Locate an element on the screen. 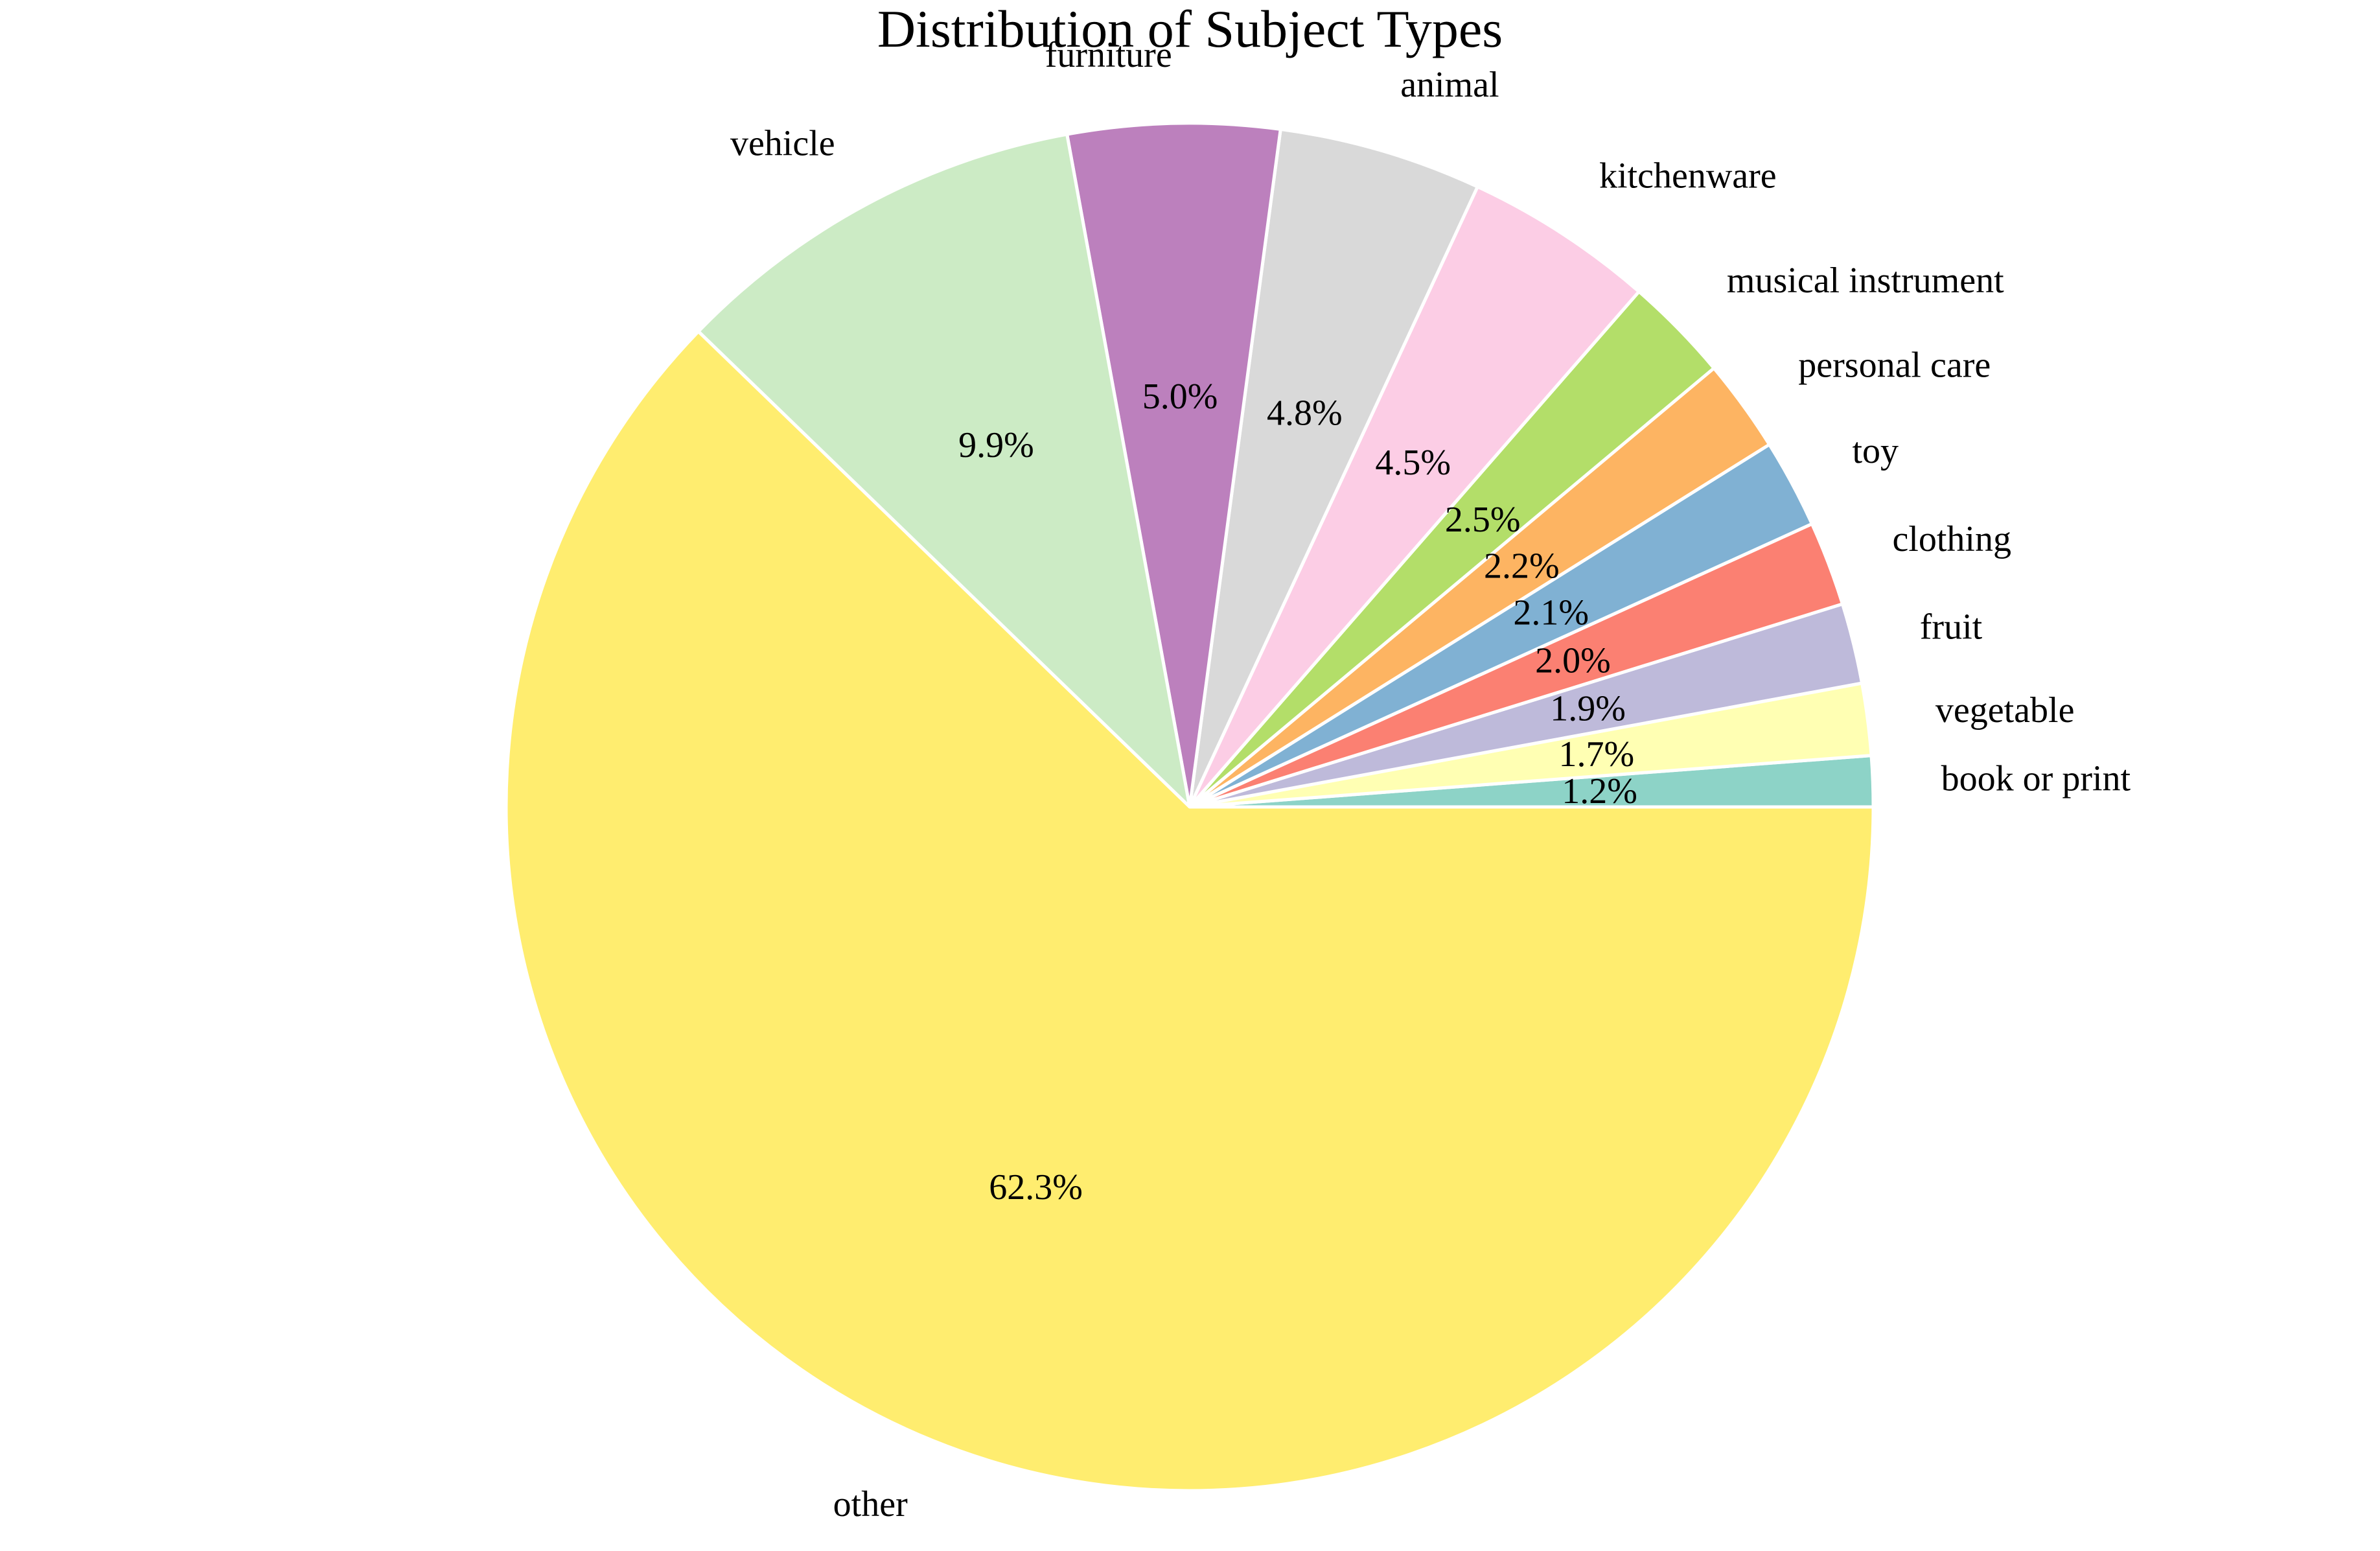 Image resolution: width=2380 pixels, height=1551 pixels. pie-percent-other: 62.3% is located at coordinates (1036, 1187).